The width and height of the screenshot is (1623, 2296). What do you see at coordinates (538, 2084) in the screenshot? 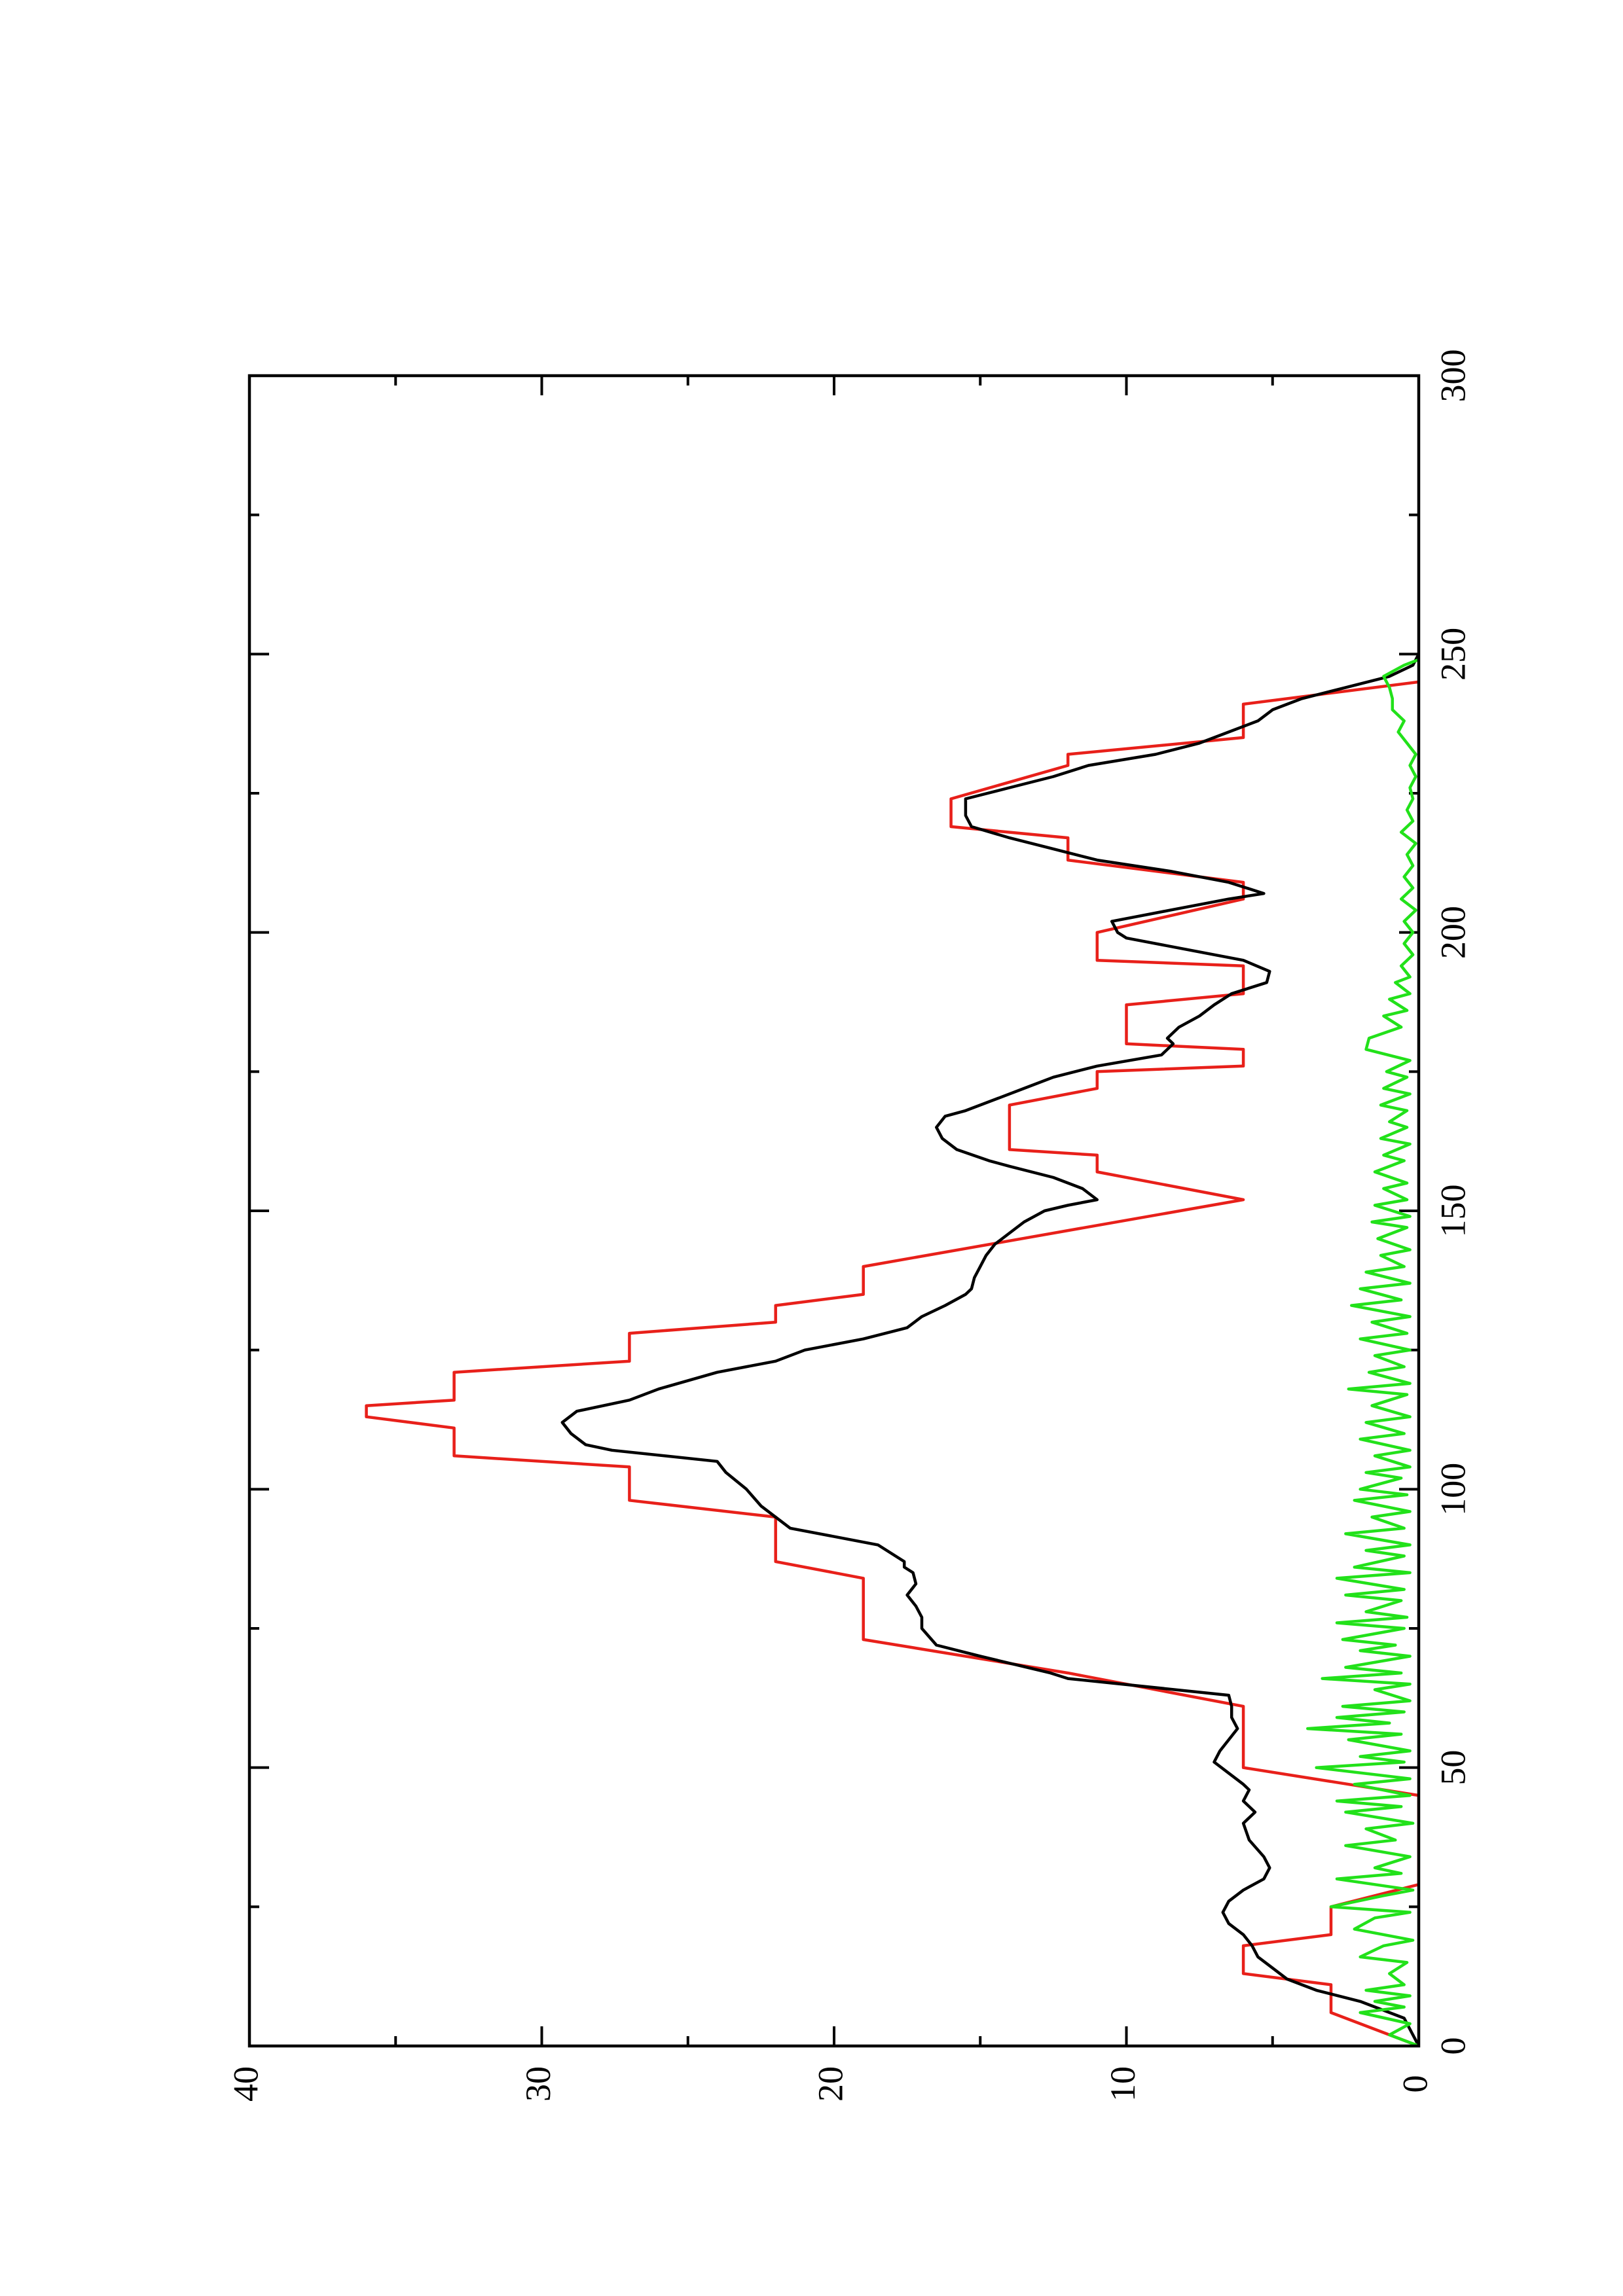
I see `y-tick-label: 30` at bounding box center [538, 2084].